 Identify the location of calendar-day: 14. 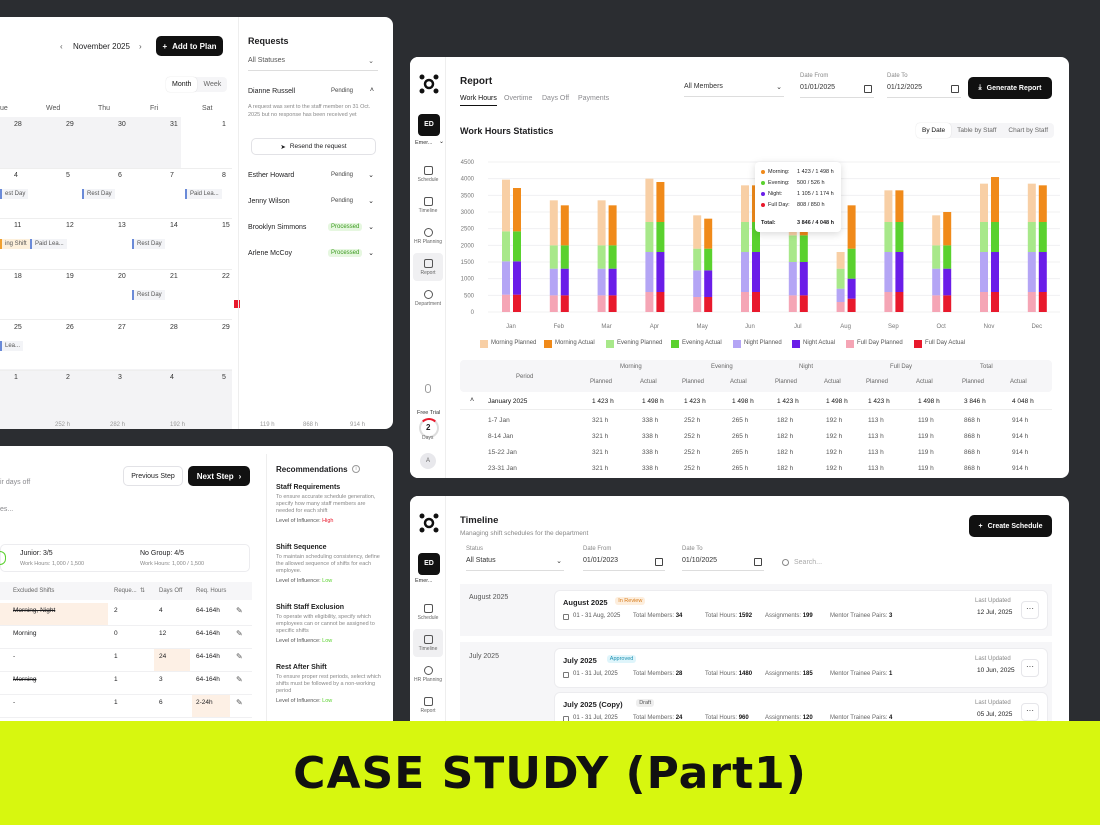
(174, 225).